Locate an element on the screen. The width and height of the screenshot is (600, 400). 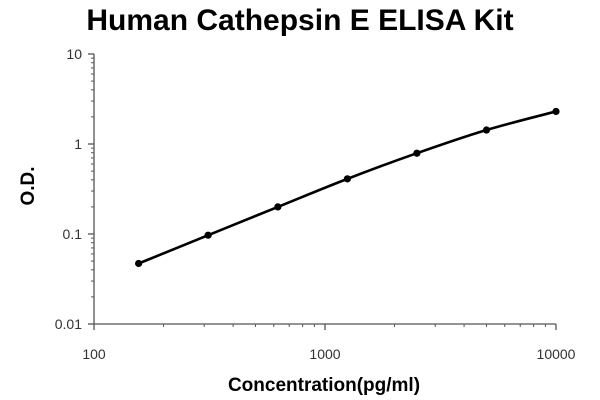
chart-title: Human Cathepsin E ELISA Kit is located at coordinates (300, 20).